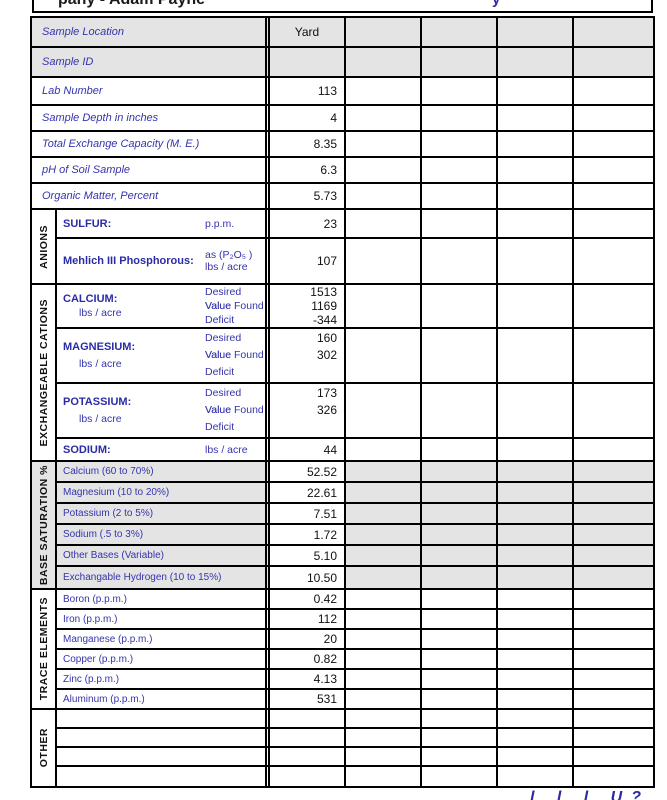 This screenshot has height=800, width=667. Describe the element at coordinates (308, 261) in the screenshot. I see `value-cell-yard: 107` at that location.